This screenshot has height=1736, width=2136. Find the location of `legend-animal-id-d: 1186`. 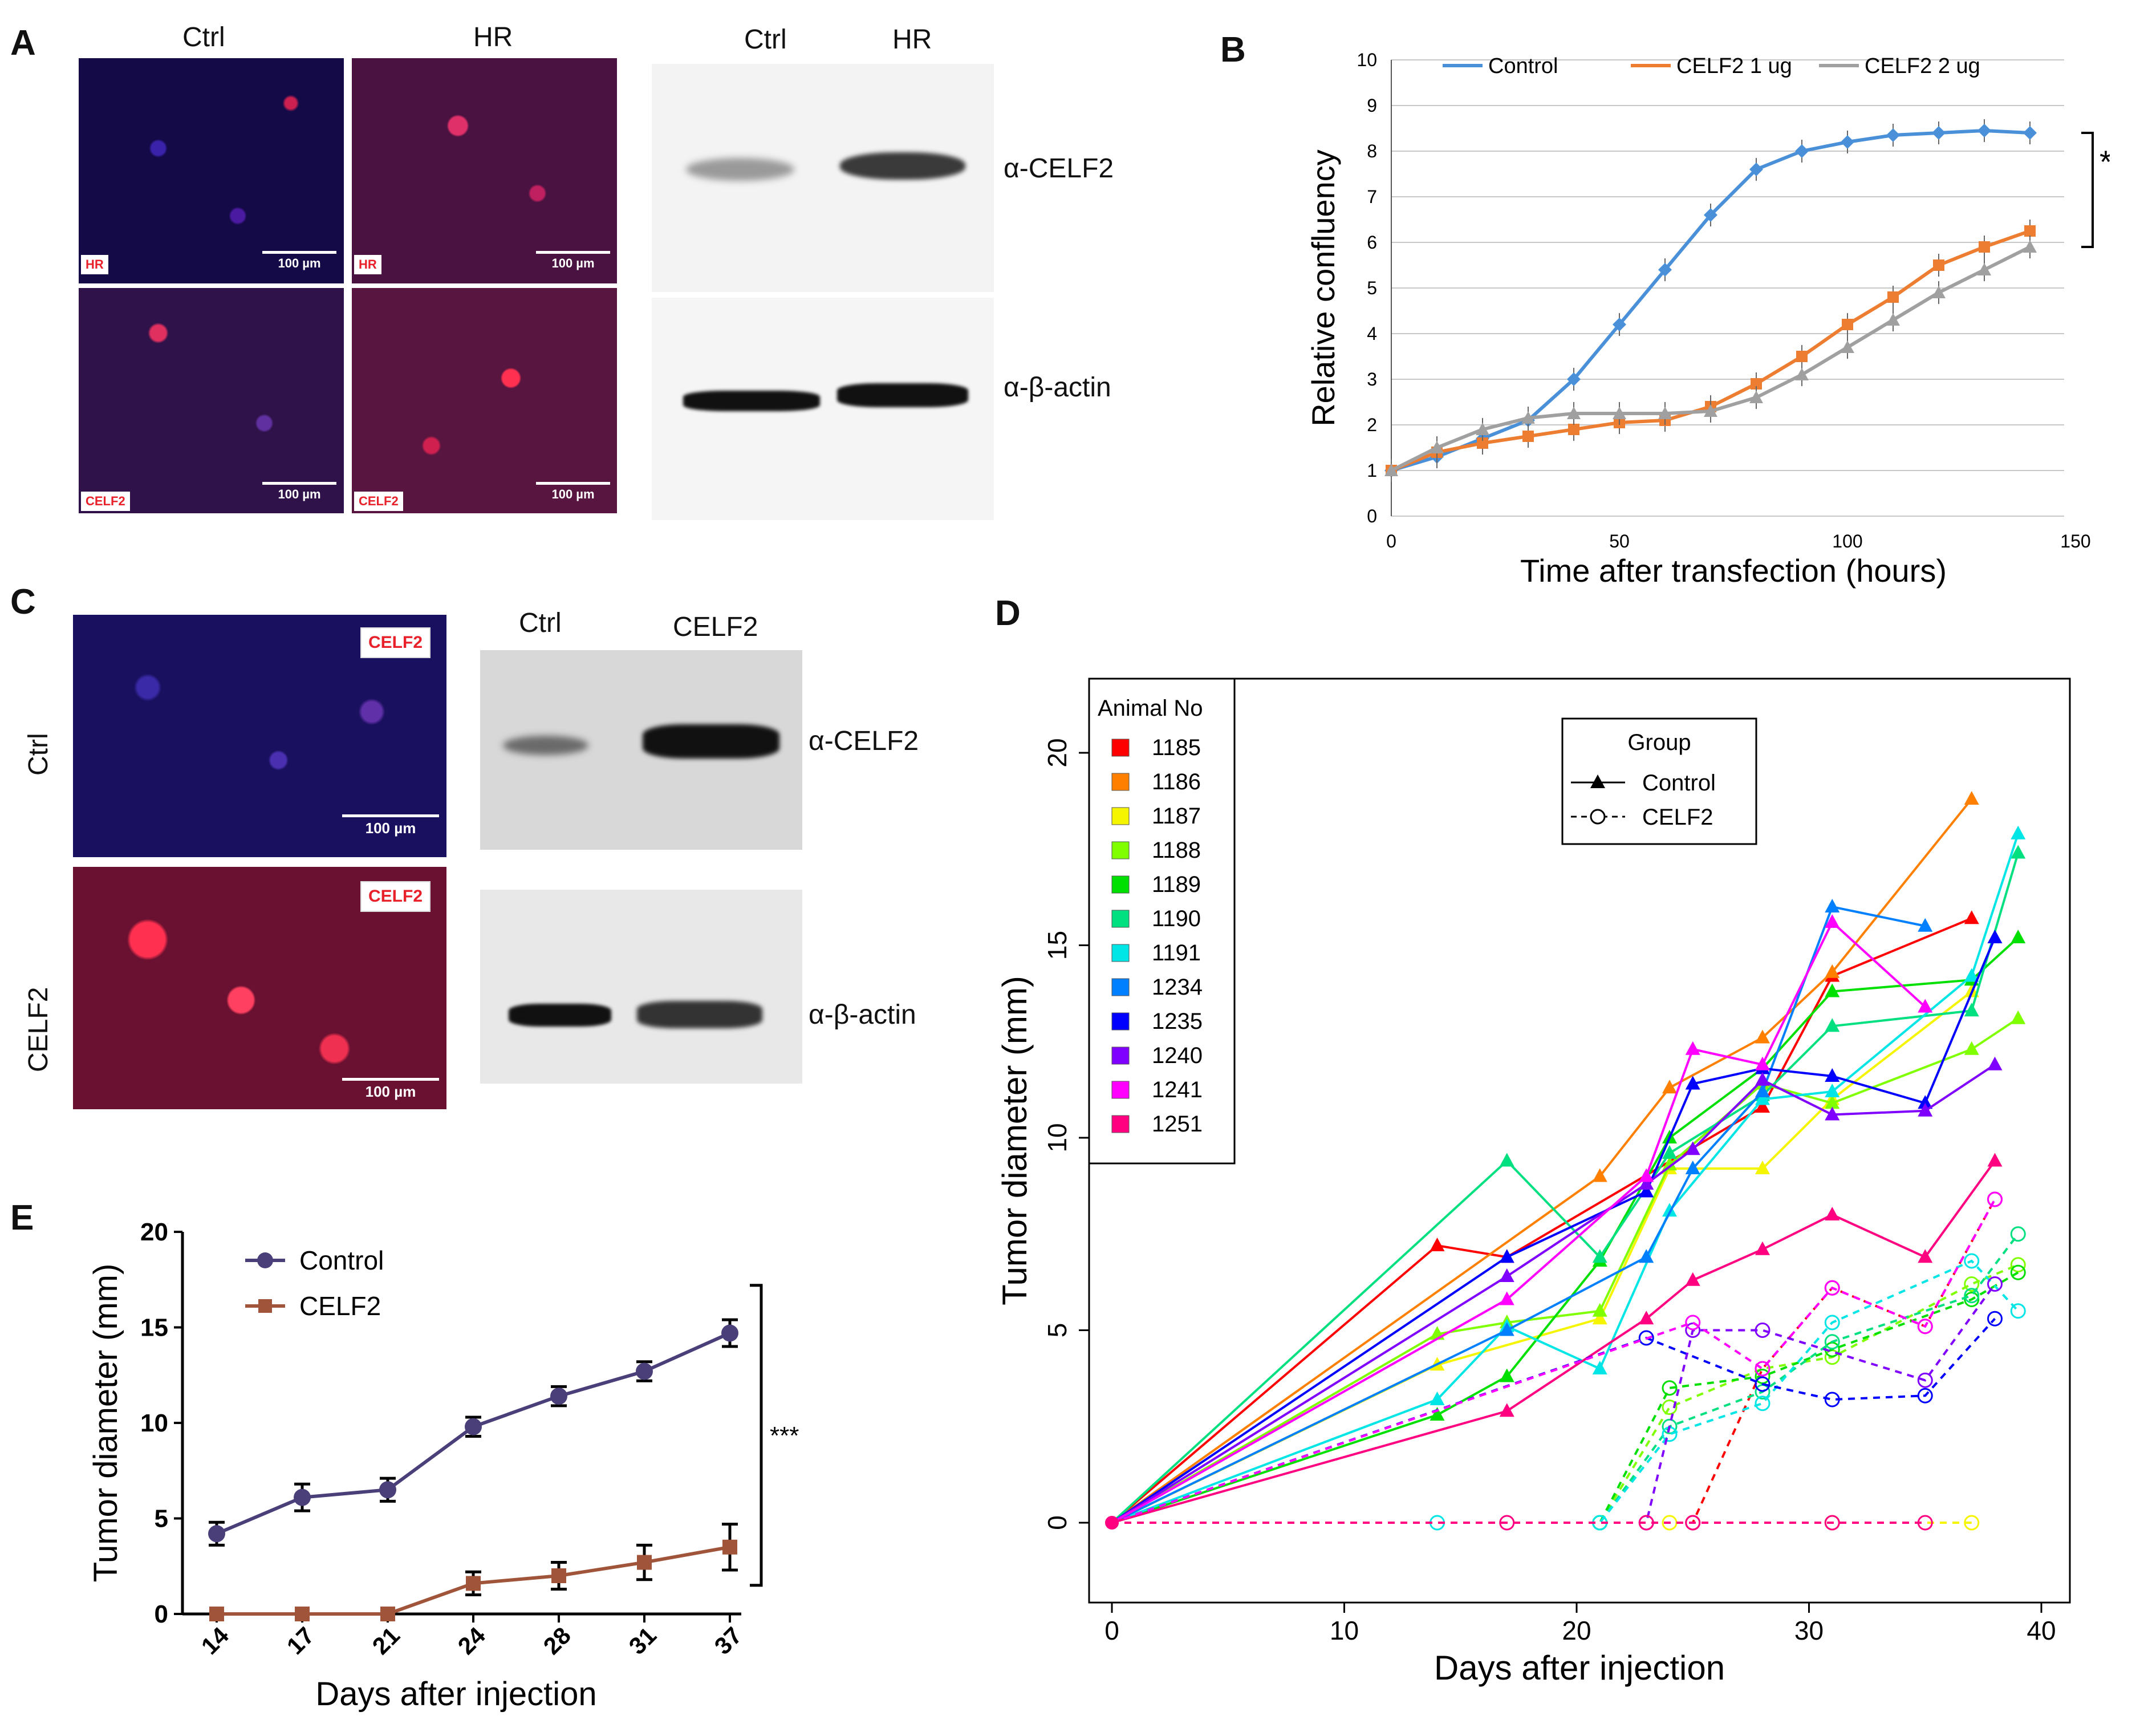

legend-animal-id-d: 1186 is located at coordinates (1176, 781).